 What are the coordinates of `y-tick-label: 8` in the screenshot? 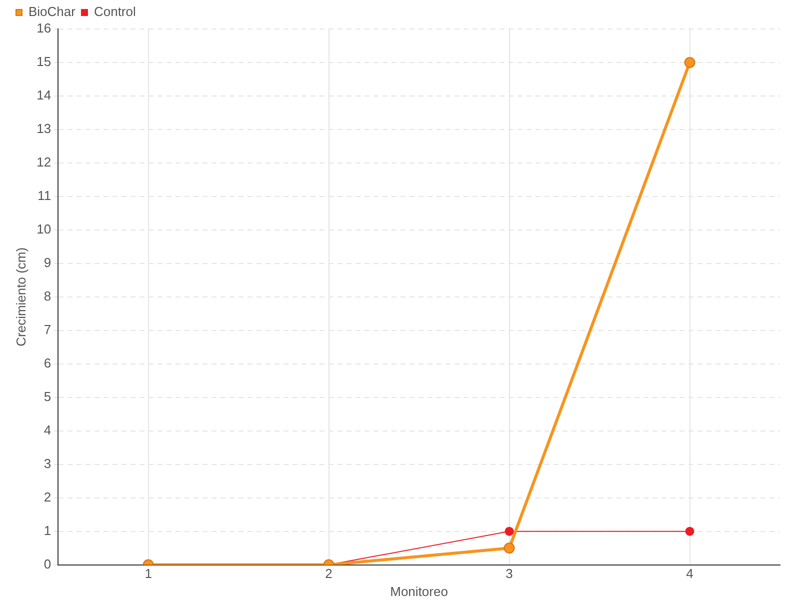 It's located at (48, 296).